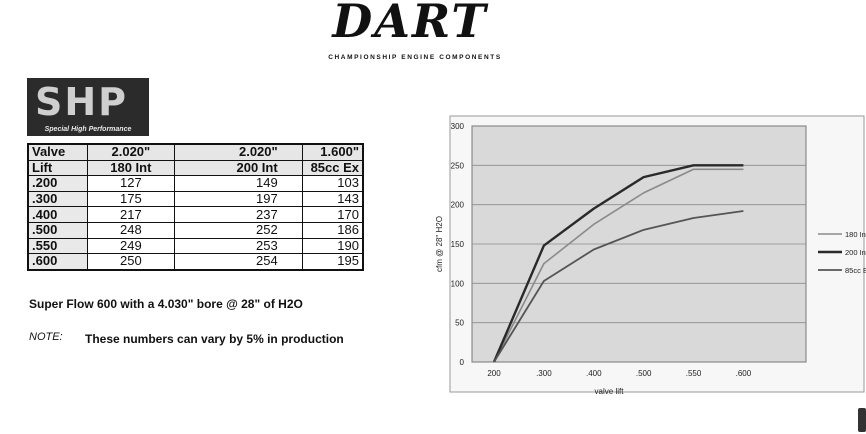 The height and width of the screenshot is (434, 866). What do you see at coordinates (744, 373) in the screenshot?
I see `x-tick-label: .600` at bounding box center [744, 373].